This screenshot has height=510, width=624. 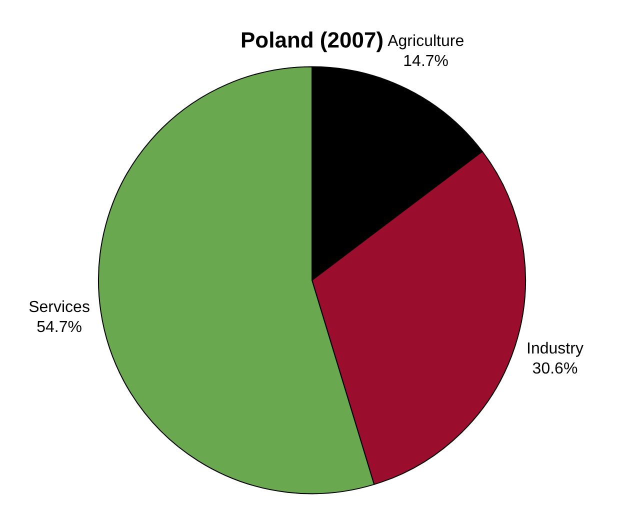 What do you see at coordinates (555, 349) in the screenshot?
I see `slice-label: Industry` at bounding box center [555, 349].